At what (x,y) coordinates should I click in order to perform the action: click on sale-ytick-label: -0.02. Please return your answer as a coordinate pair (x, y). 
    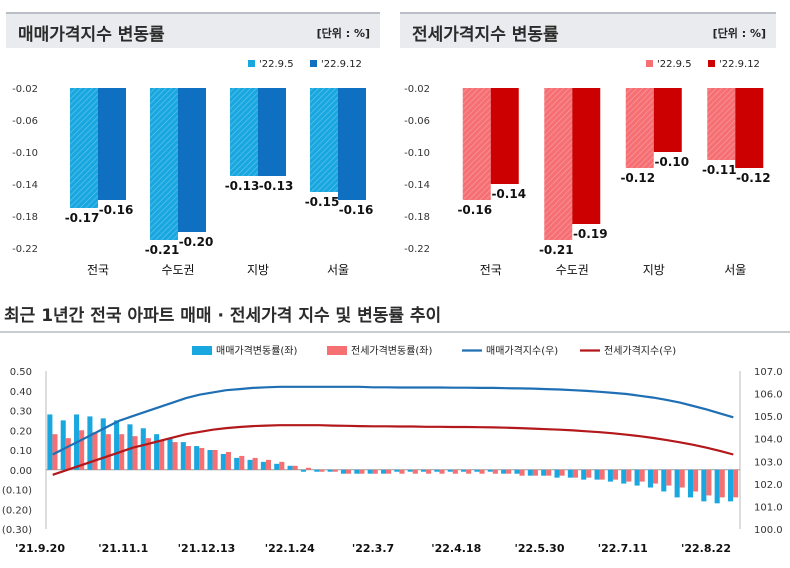
    Looking at the image, I should click on (25, 89).